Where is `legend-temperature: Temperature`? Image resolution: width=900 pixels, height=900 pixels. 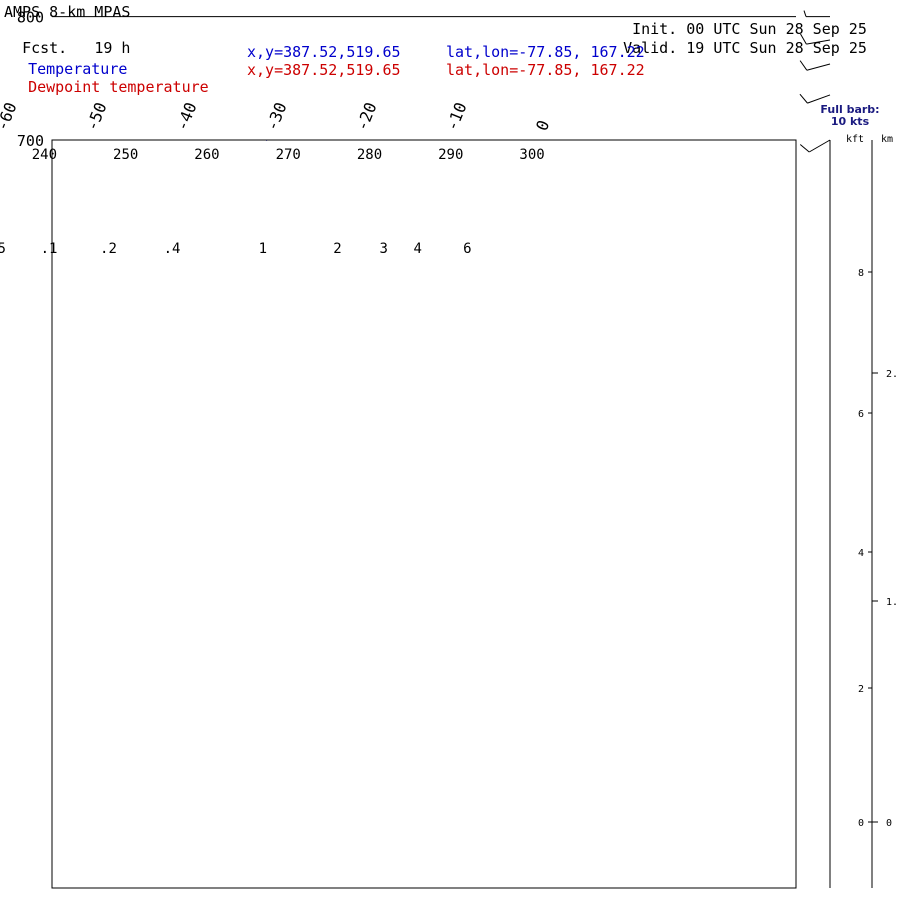 legend-temperature: Temperature is located at coordinates (68, 61).